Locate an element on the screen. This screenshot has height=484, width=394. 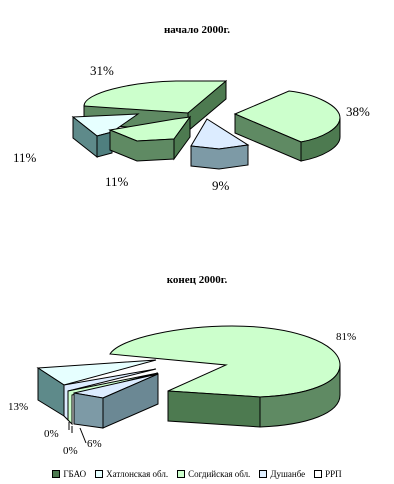
legend-item-rrp: РРП is located at coordinates (328, 474).